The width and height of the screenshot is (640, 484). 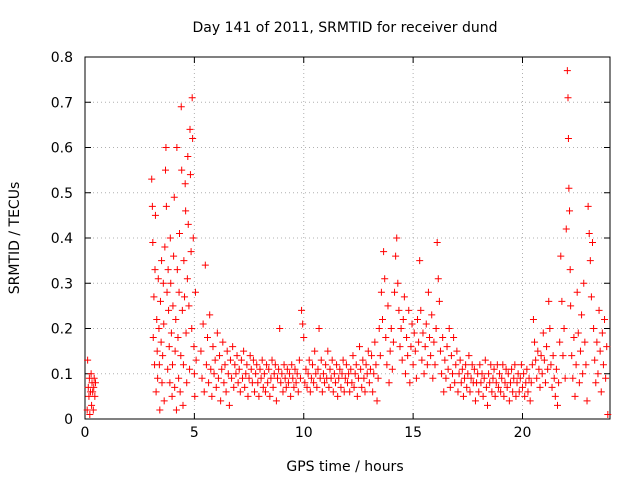 What do you see at coordinates (15, 238) in the screenshot?
I see `y-axis-label: SRMTID / TECUs` at bounding box center [15, 238].